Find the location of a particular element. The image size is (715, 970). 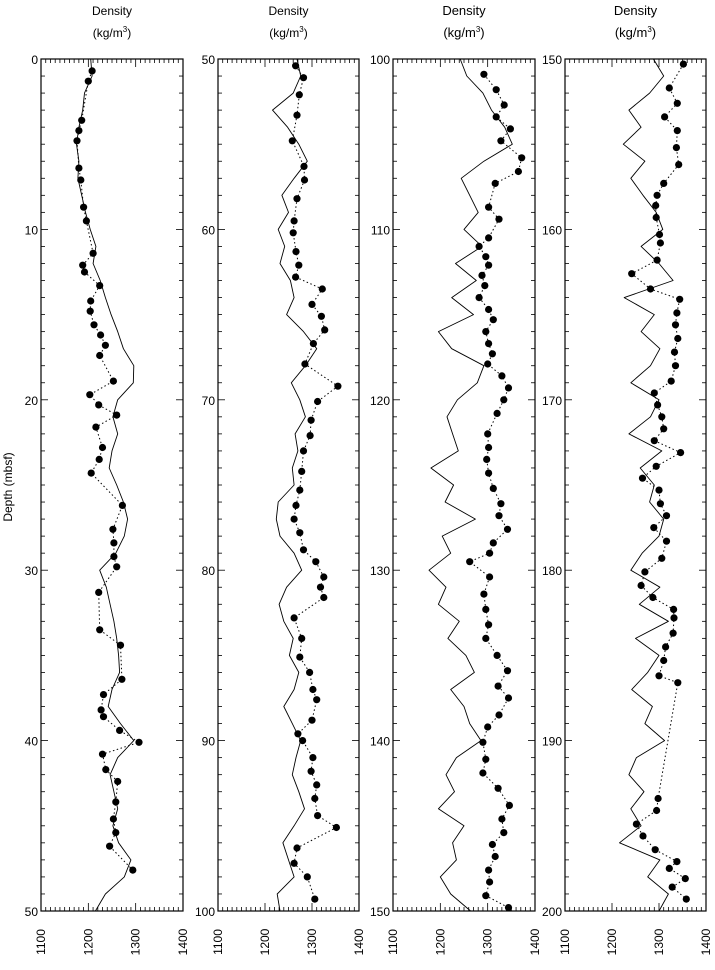

y-tick-label: 60 is located at coordinates (209, 230).